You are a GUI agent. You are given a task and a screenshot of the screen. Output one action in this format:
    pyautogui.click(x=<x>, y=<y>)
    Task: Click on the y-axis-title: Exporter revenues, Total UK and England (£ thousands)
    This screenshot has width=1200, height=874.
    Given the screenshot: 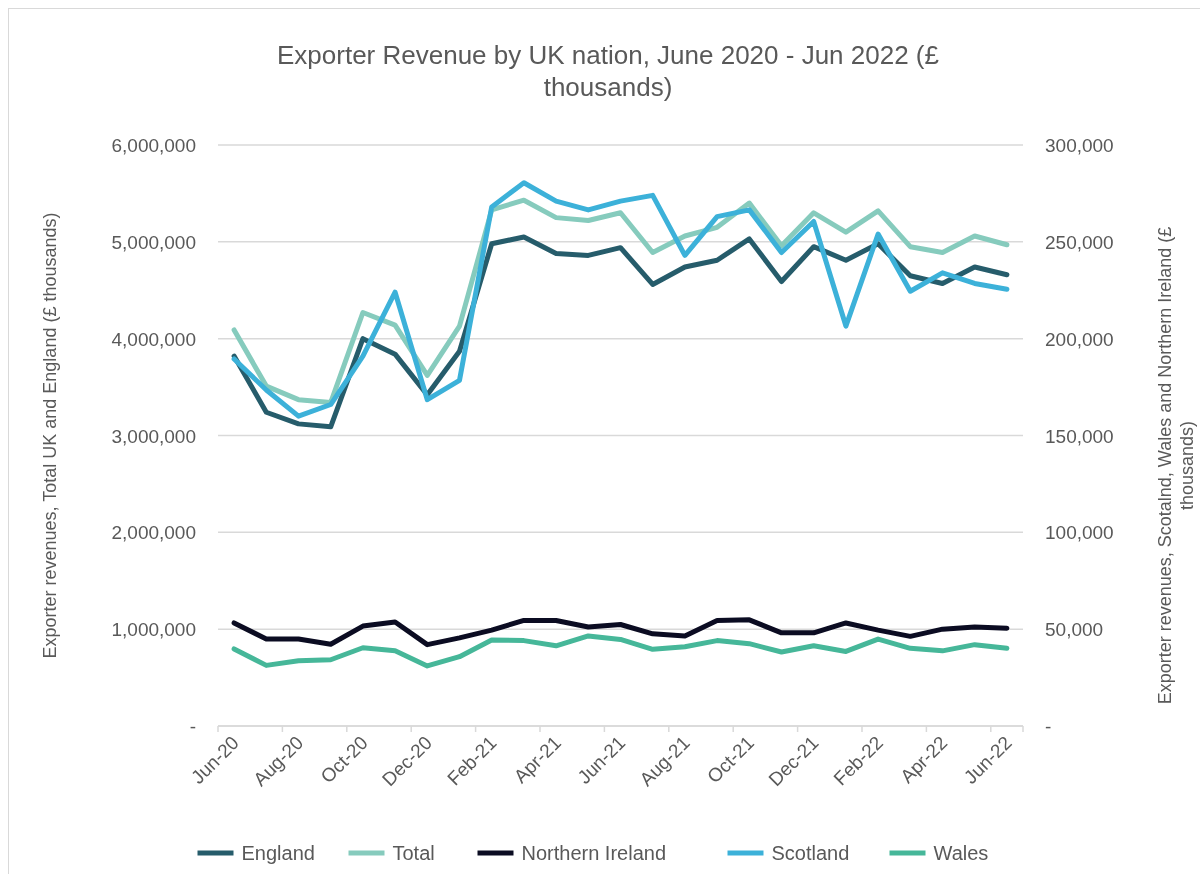 What is the action you would take?
    pyautogui.click(x=50, y=435)
    